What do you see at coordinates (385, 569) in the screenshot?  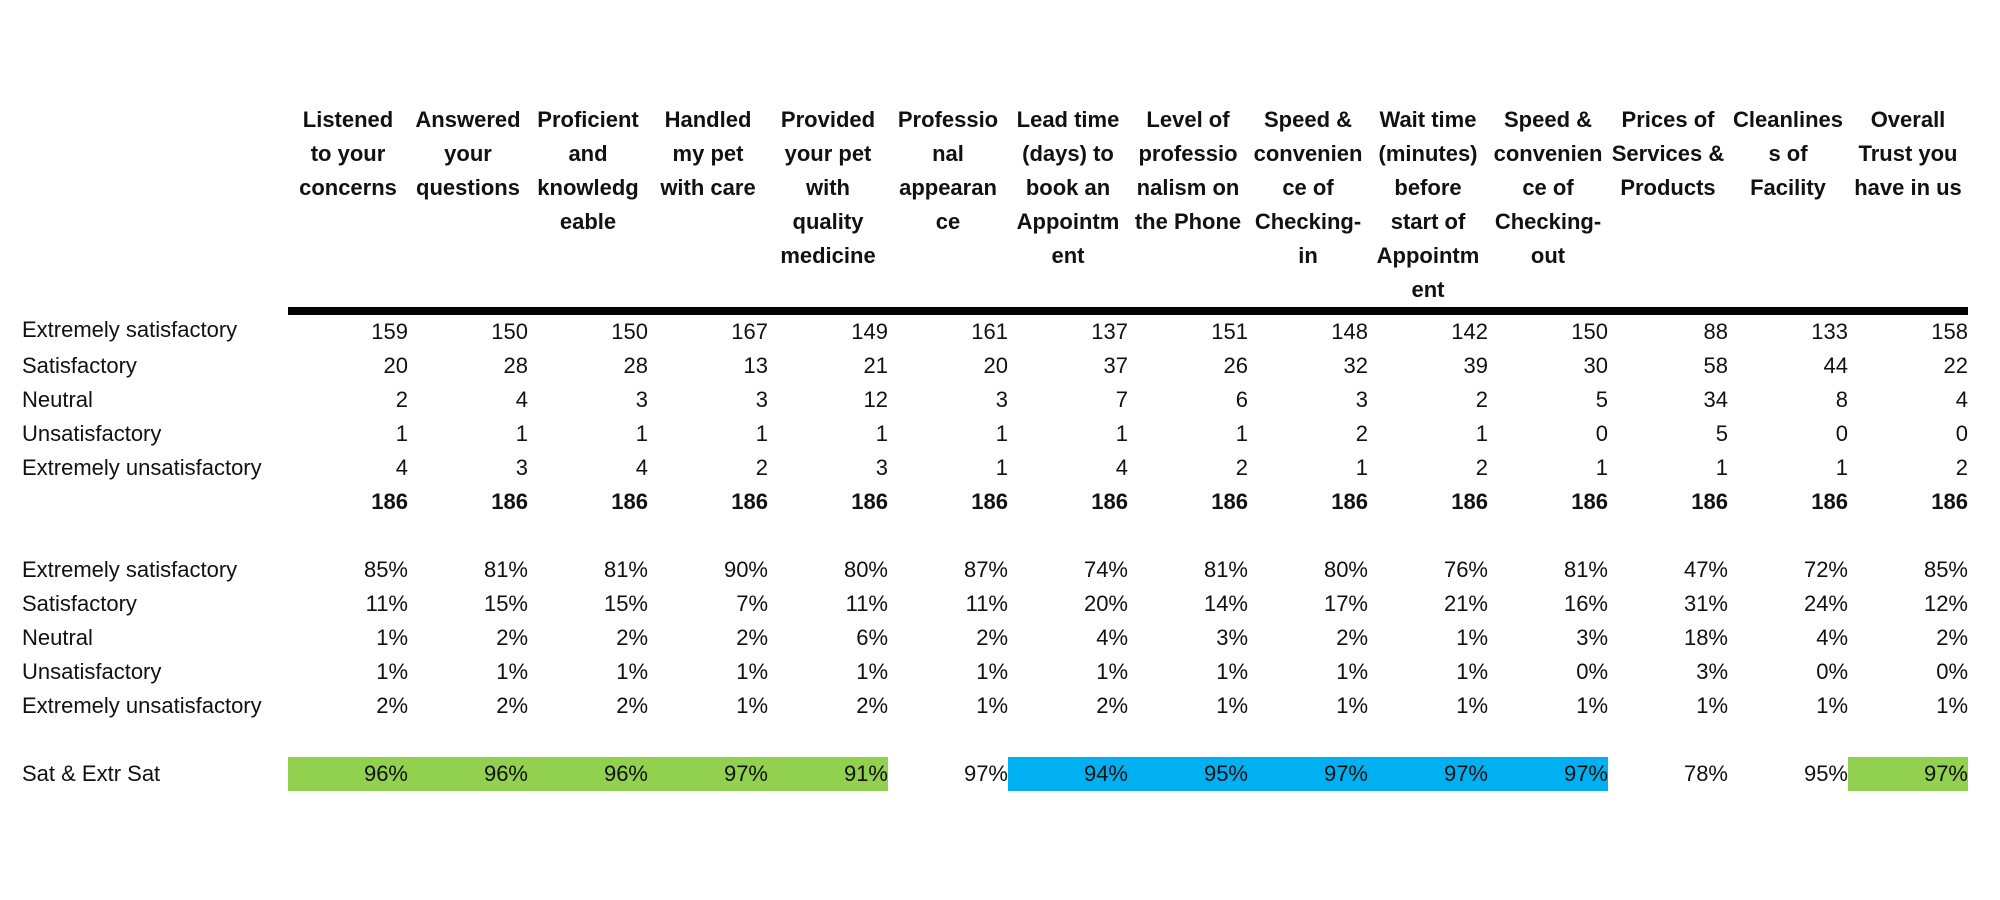 I see `pct-cell: 85%` at bounding box center [385, 569].